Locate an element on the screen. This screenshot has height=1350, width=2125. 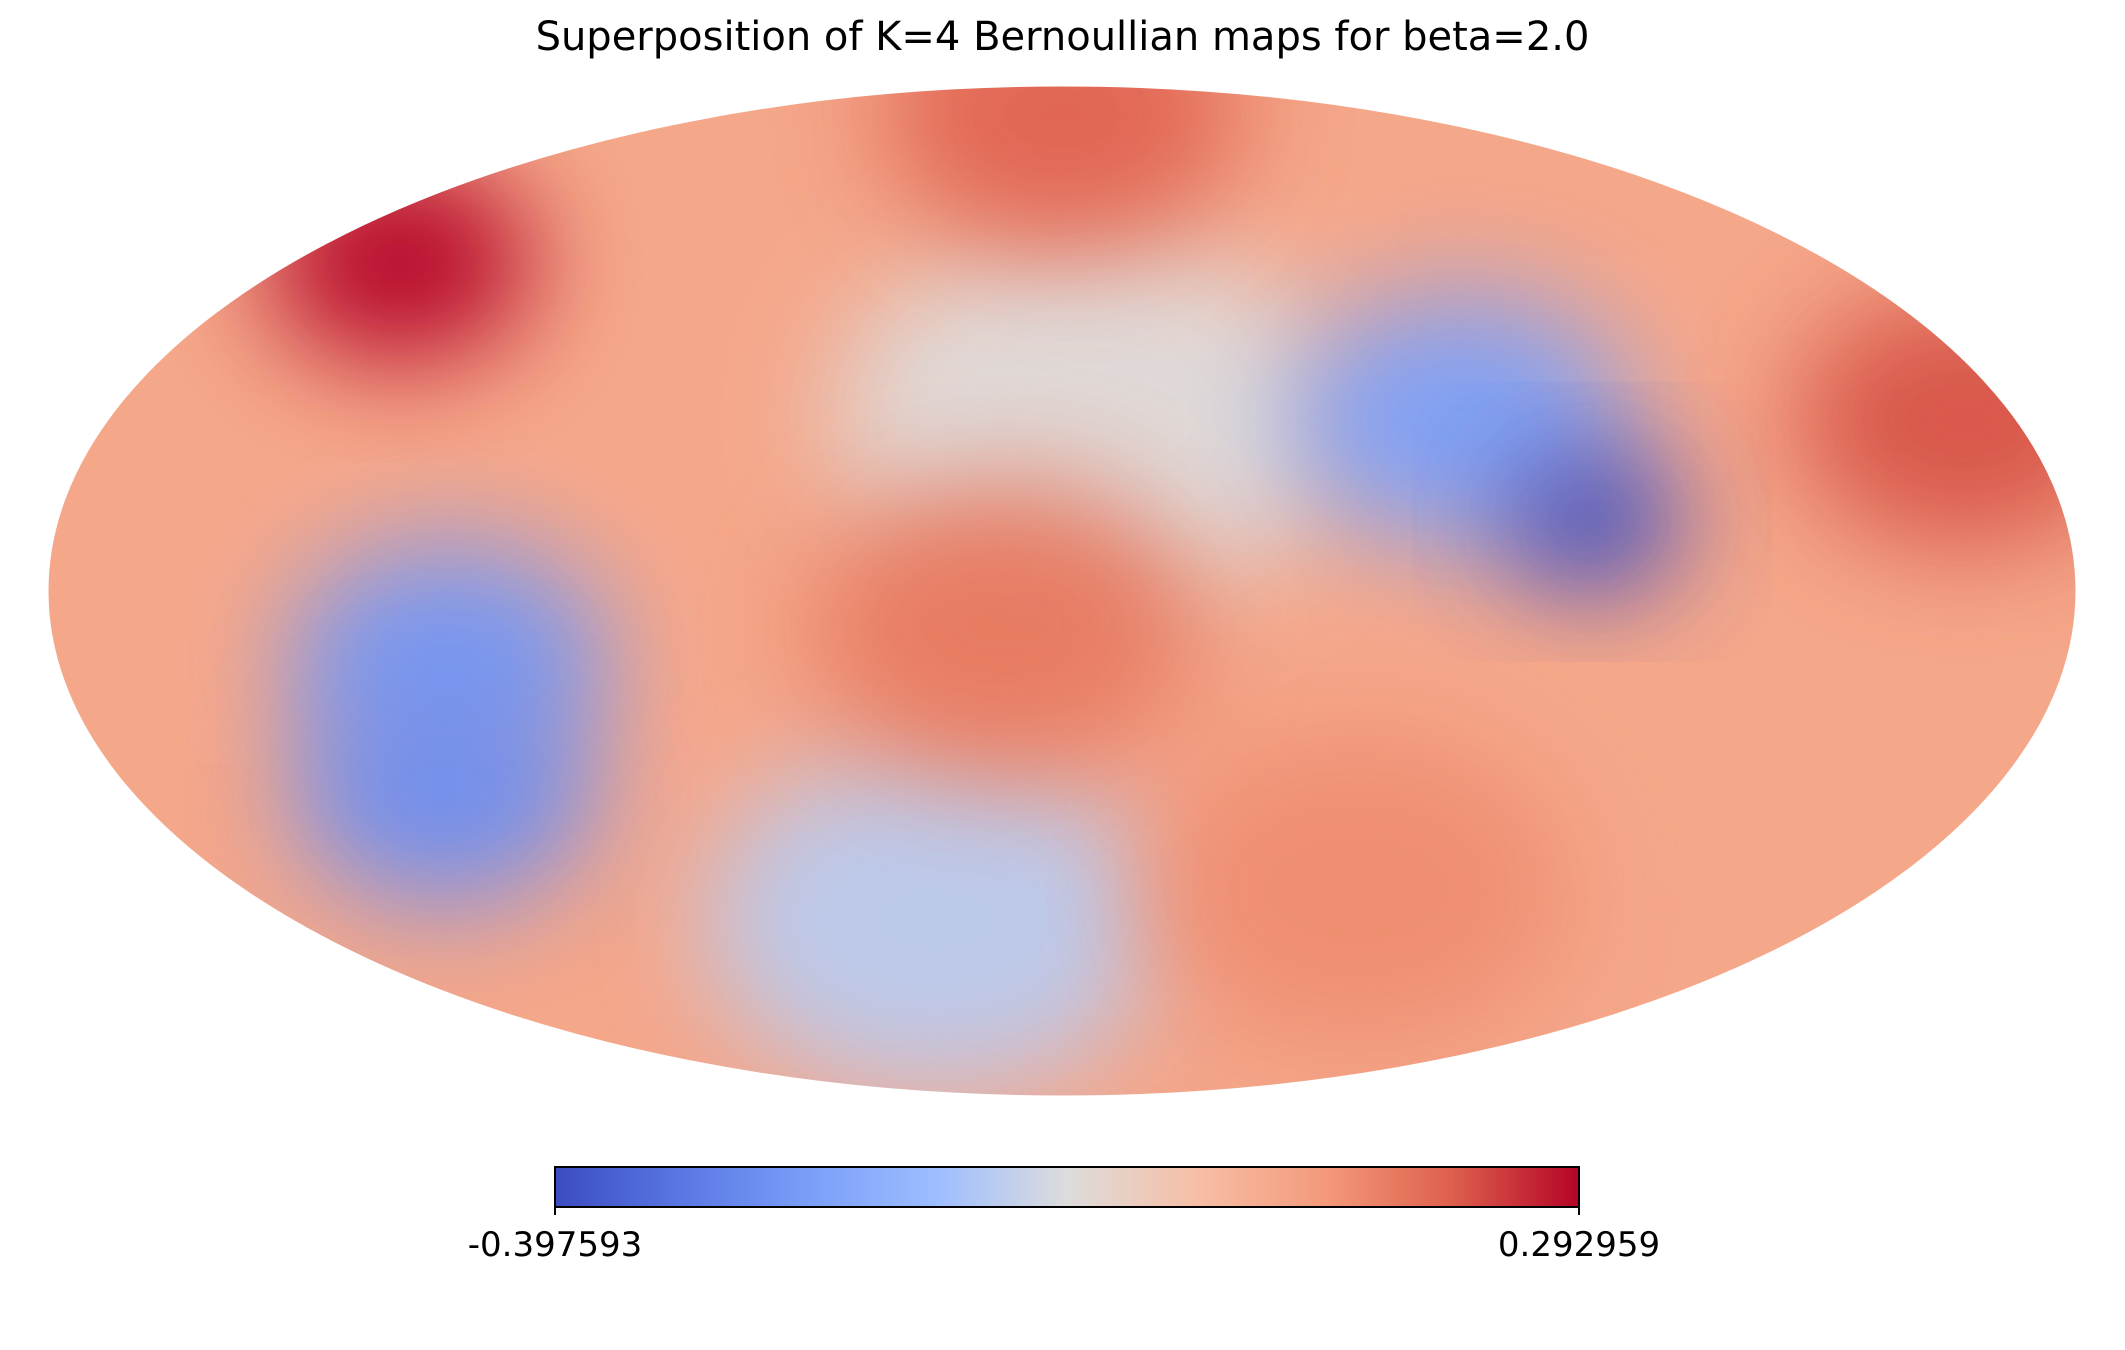
colorbar-min-label: -0.397593 is located at coordinates (555, 1245).